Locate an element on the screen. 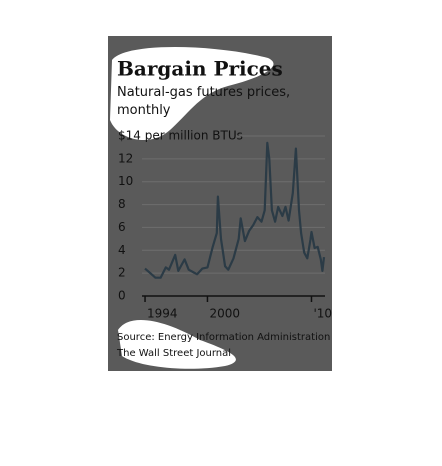  y-tick-label: 0 is located at coordinates (122, 296).